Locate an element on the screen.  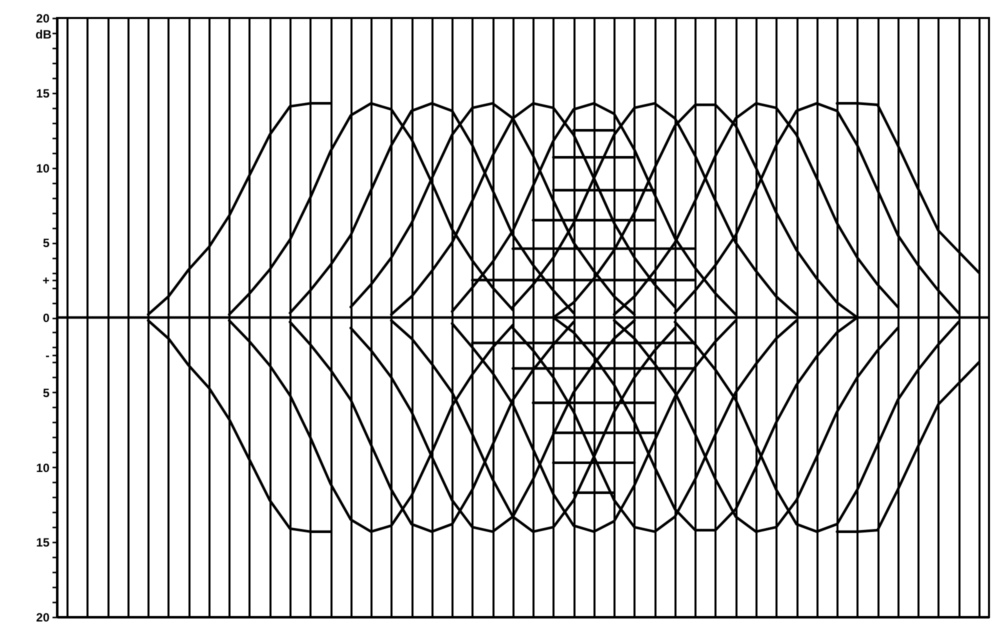
y-tick-label: 0 is located at coordinates (46, 318).